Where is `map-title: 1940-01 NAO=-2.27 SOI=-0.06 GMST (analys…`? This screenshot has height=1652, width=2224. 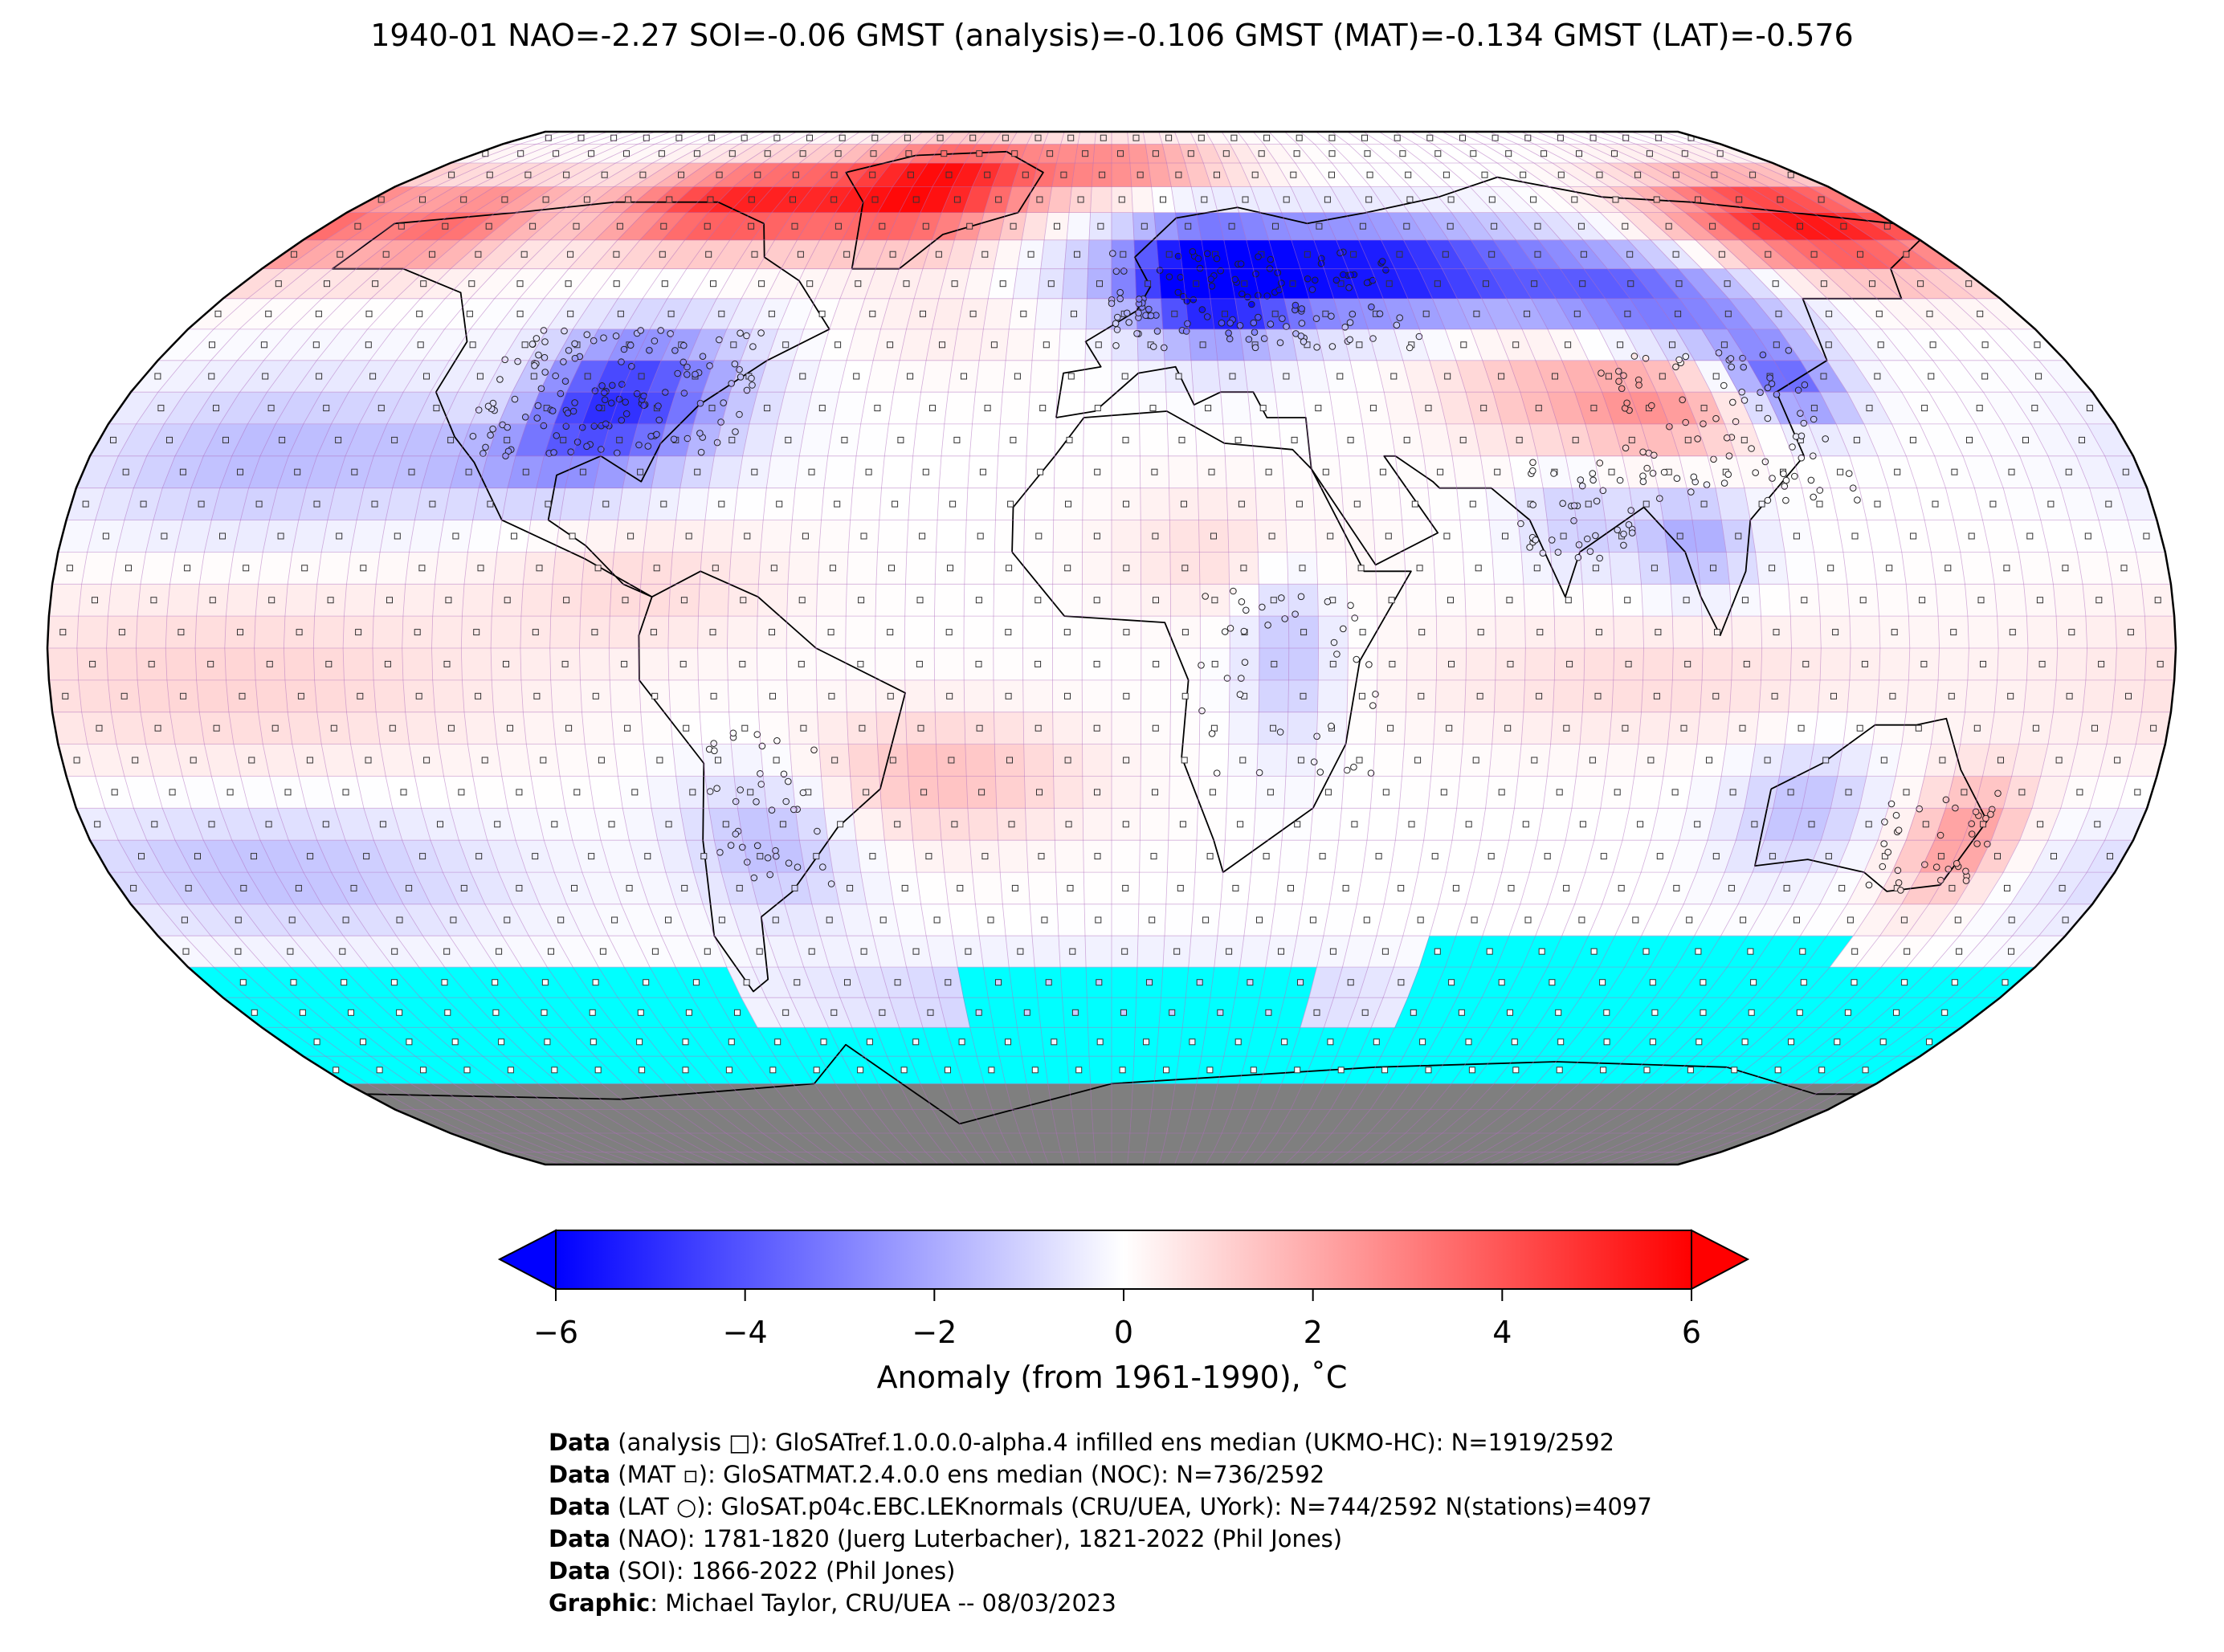
map-title: 1940-01 NAO=-2.27 SOI=-0.06 GMST (analys… is located at coordinates (1112, 35).